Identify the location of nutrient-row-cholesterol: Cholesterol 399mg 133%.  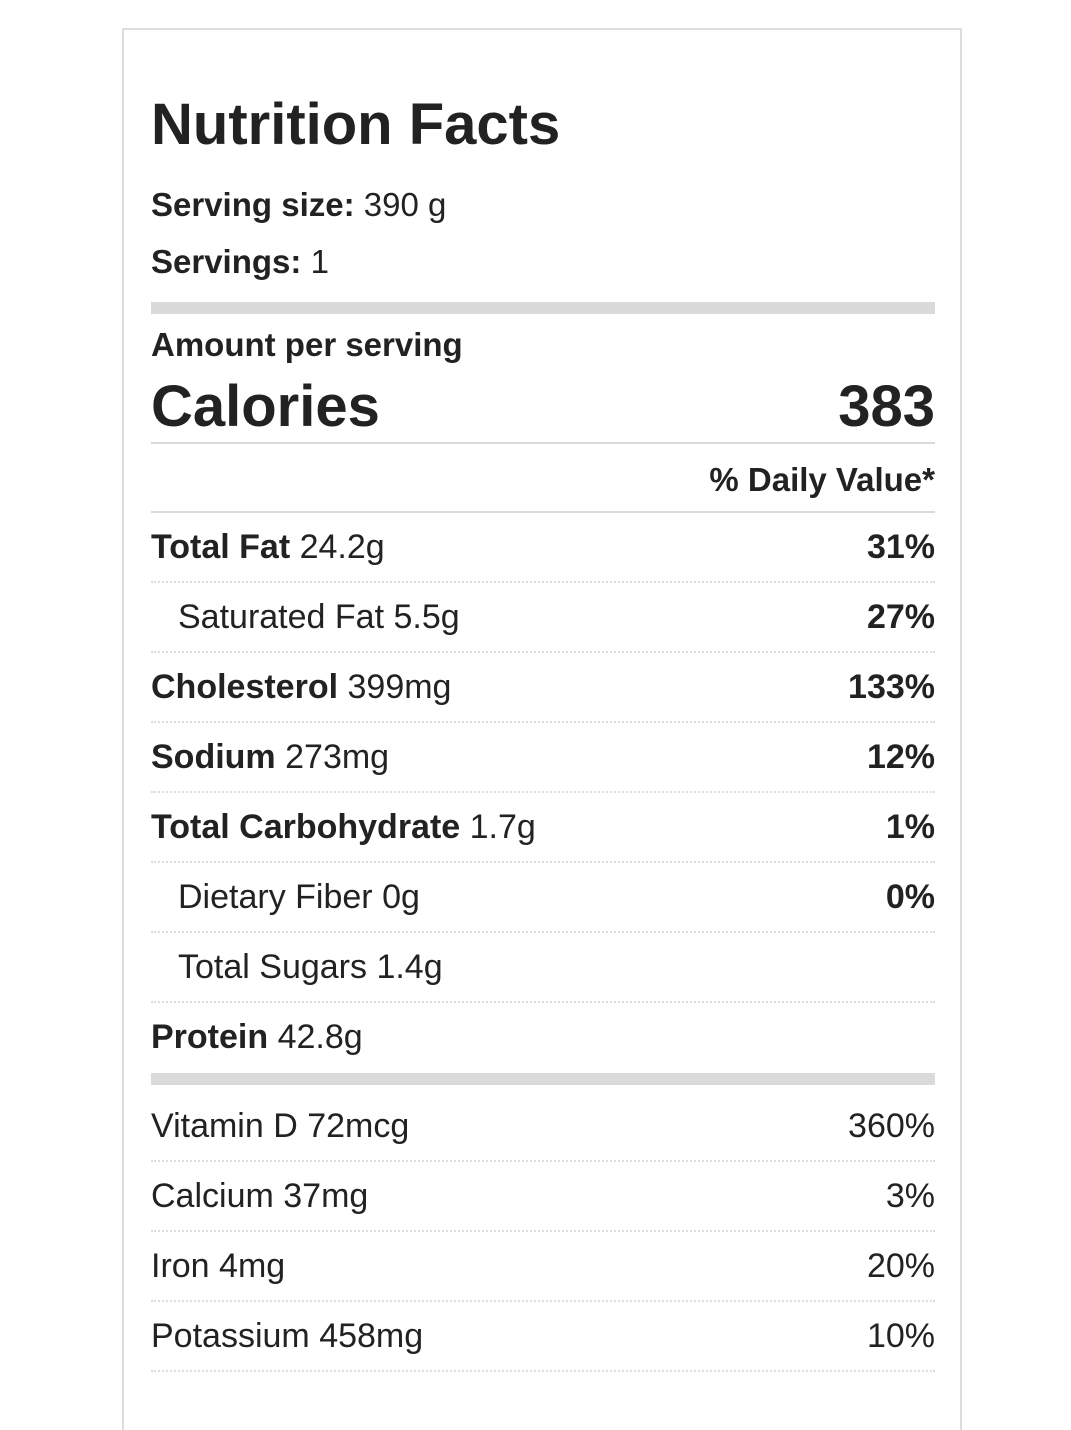
(543, 688).